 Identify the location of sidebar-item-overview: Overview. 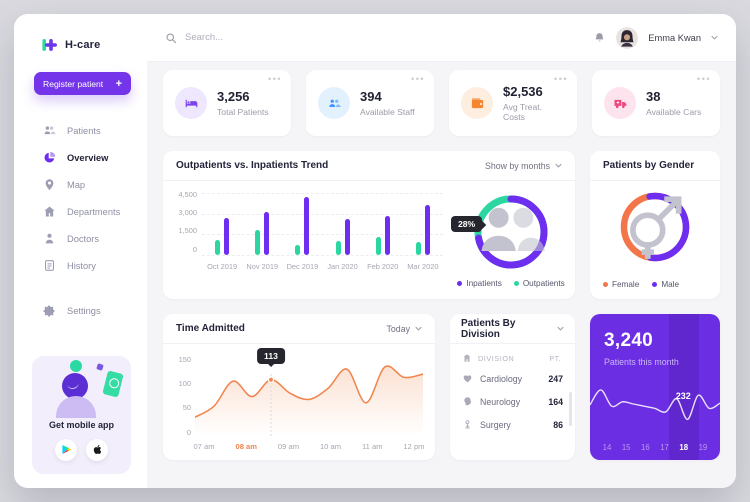
(80, 157).